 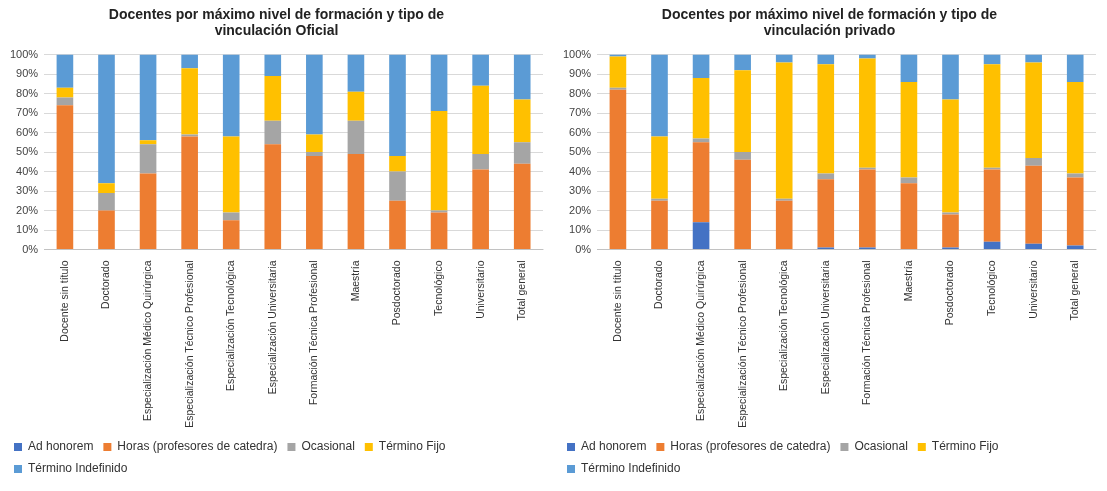 What do you see at coordinates (479, 289) in the screenshot?
I see `x-tick-label: Universitario` at bounding box center [479, 289].